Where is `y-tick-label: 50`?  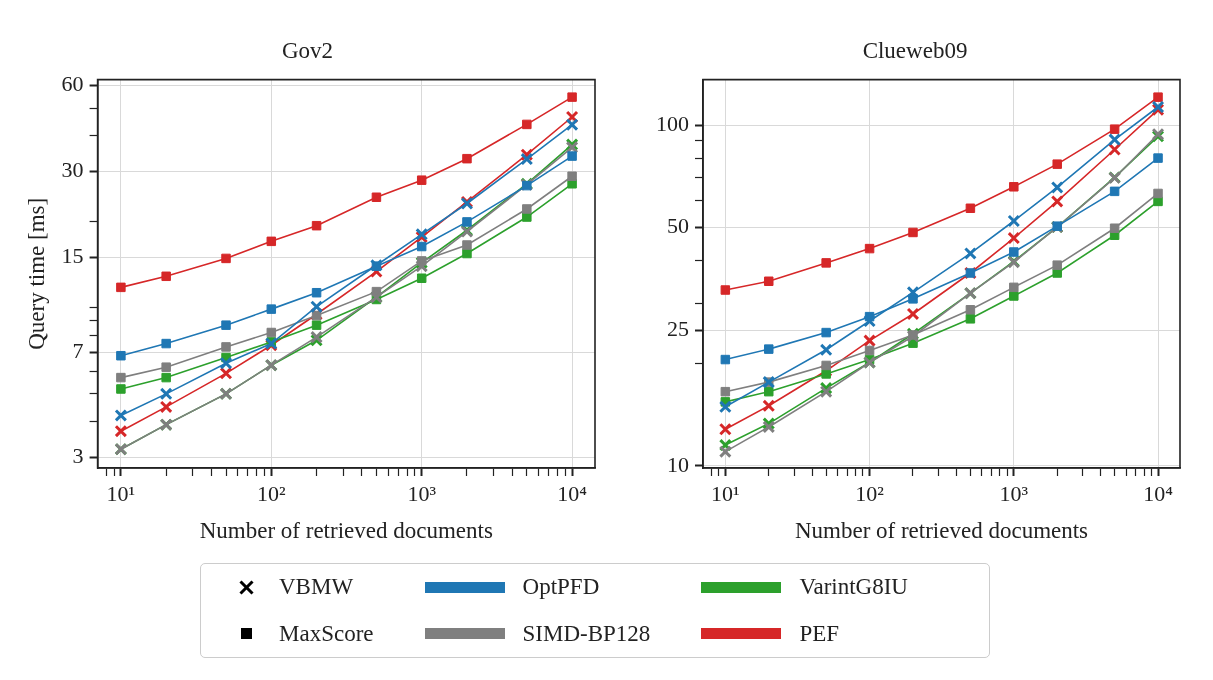 y-tick-label: 50 is located at coordinates (678, 226).